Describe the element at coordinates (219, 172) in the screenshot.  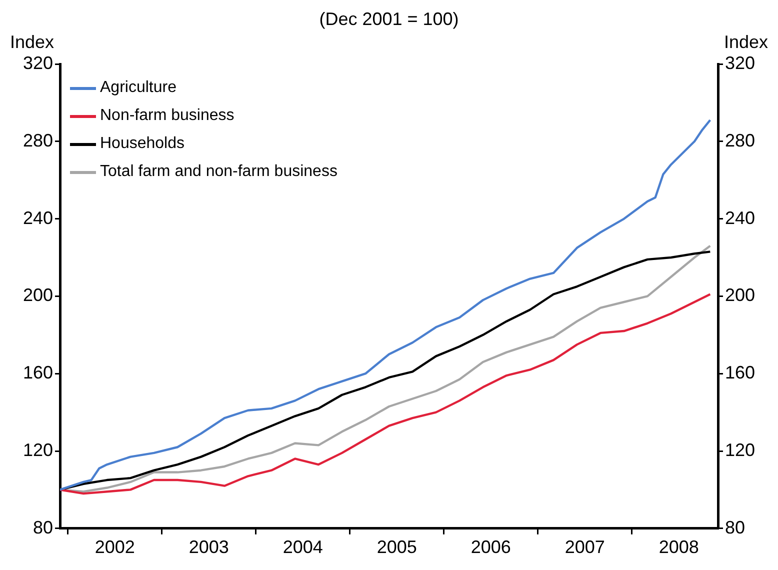
I see `legend-label: Total farm and non-farm business` at that location.